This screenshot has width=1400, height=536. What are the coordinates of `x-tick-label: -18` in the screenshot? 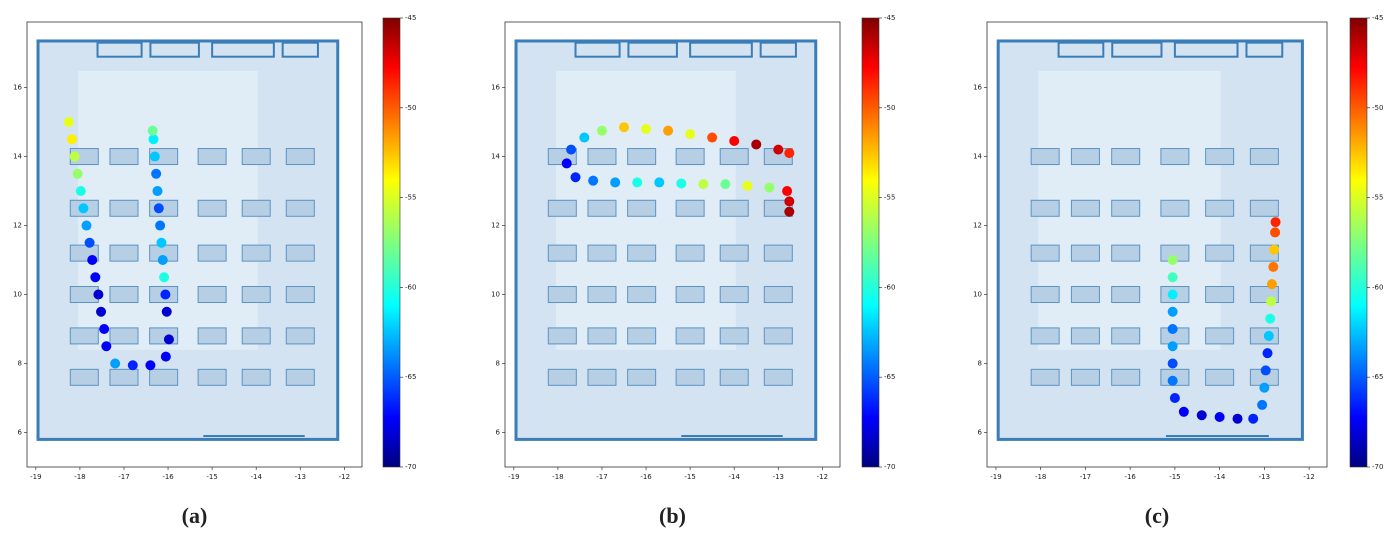 It's located at (79, 477).